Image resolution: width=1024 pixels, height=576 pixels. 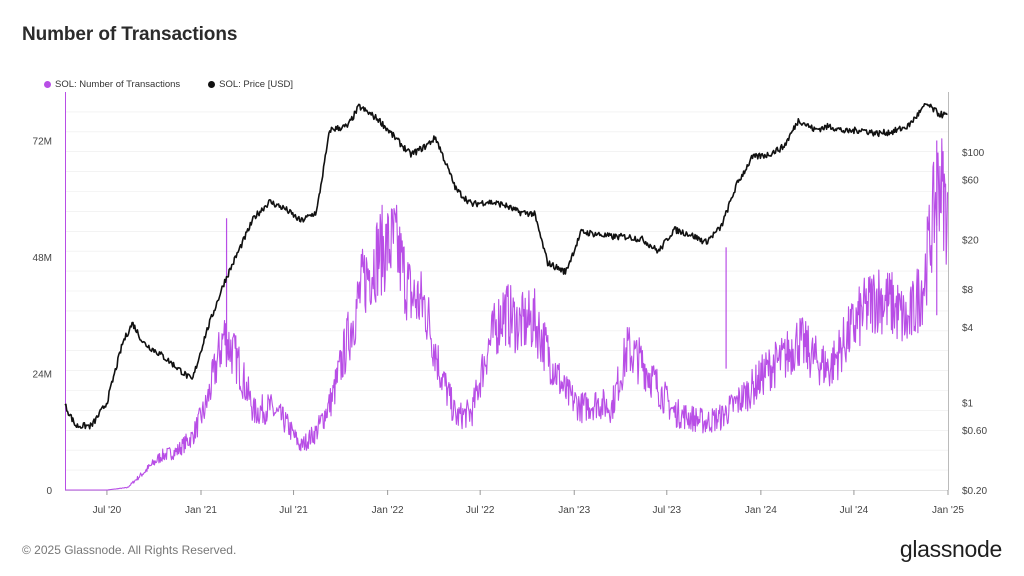 I want to click on x-tick-label: Jul '20, so click(x=107, y=510).